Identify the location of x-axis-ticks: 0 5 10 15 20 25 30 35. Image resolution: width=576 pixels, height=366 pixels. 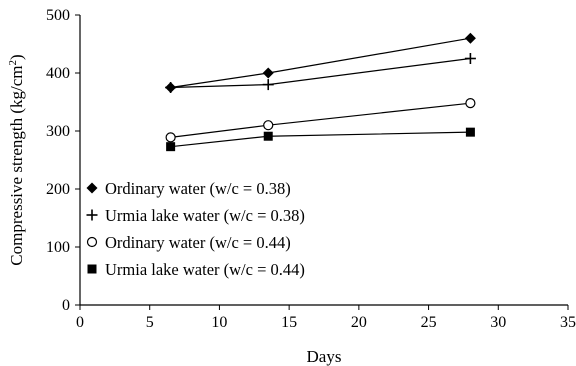
(326, 318).